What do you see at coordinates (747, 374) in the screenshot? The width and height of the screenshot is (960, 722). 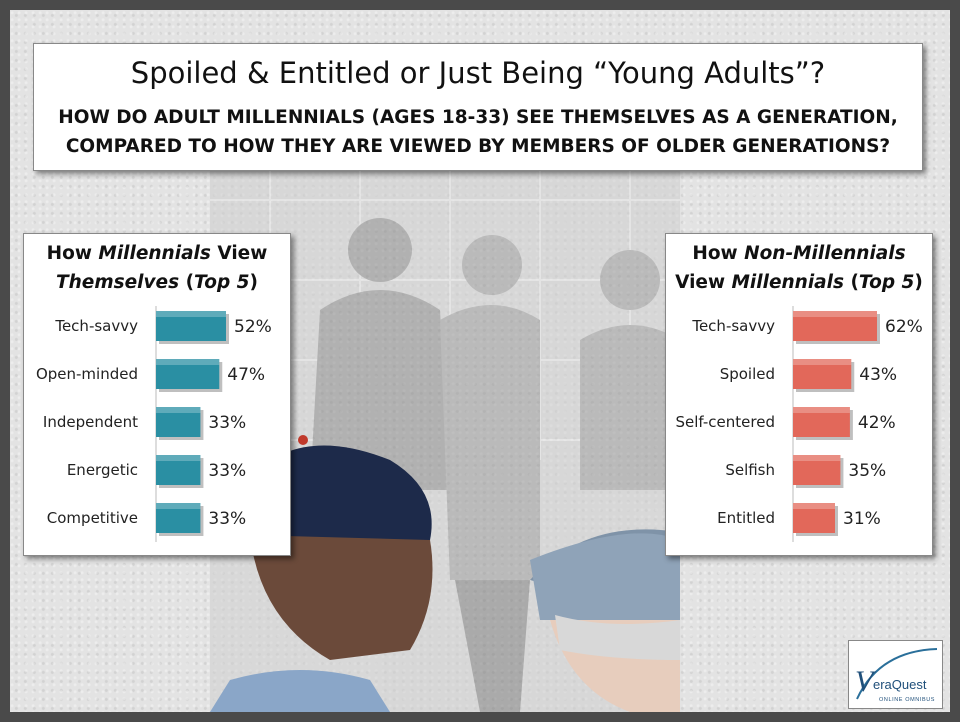 I see `right-category-label: Spoiled` at bounding box center [747, 374].